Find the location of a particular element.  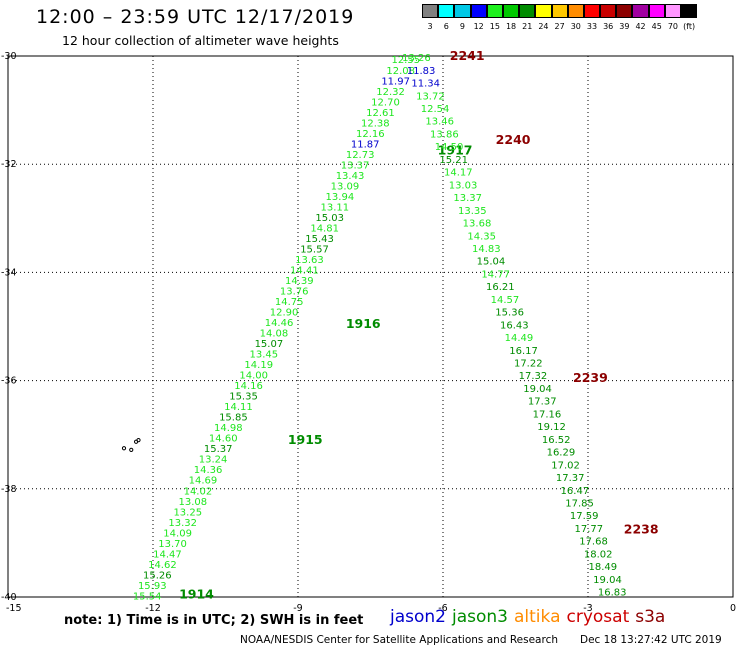

legend-label: 15 is located at coordinates (494, 26).